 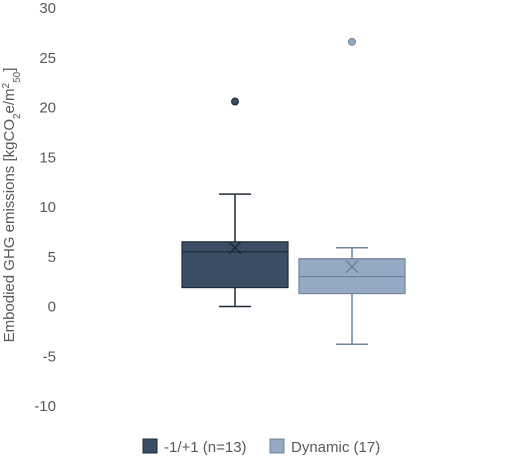 I want to click on y-axis: -10 -5 0 5 10 15 20 25 30, so click(x=45, y=207).